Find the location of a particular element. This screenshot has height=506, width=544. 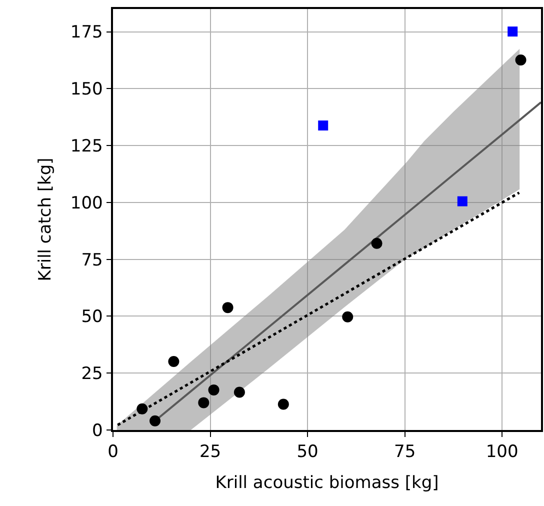

y-tick-label: 75 is located at coordinates (92, 260).